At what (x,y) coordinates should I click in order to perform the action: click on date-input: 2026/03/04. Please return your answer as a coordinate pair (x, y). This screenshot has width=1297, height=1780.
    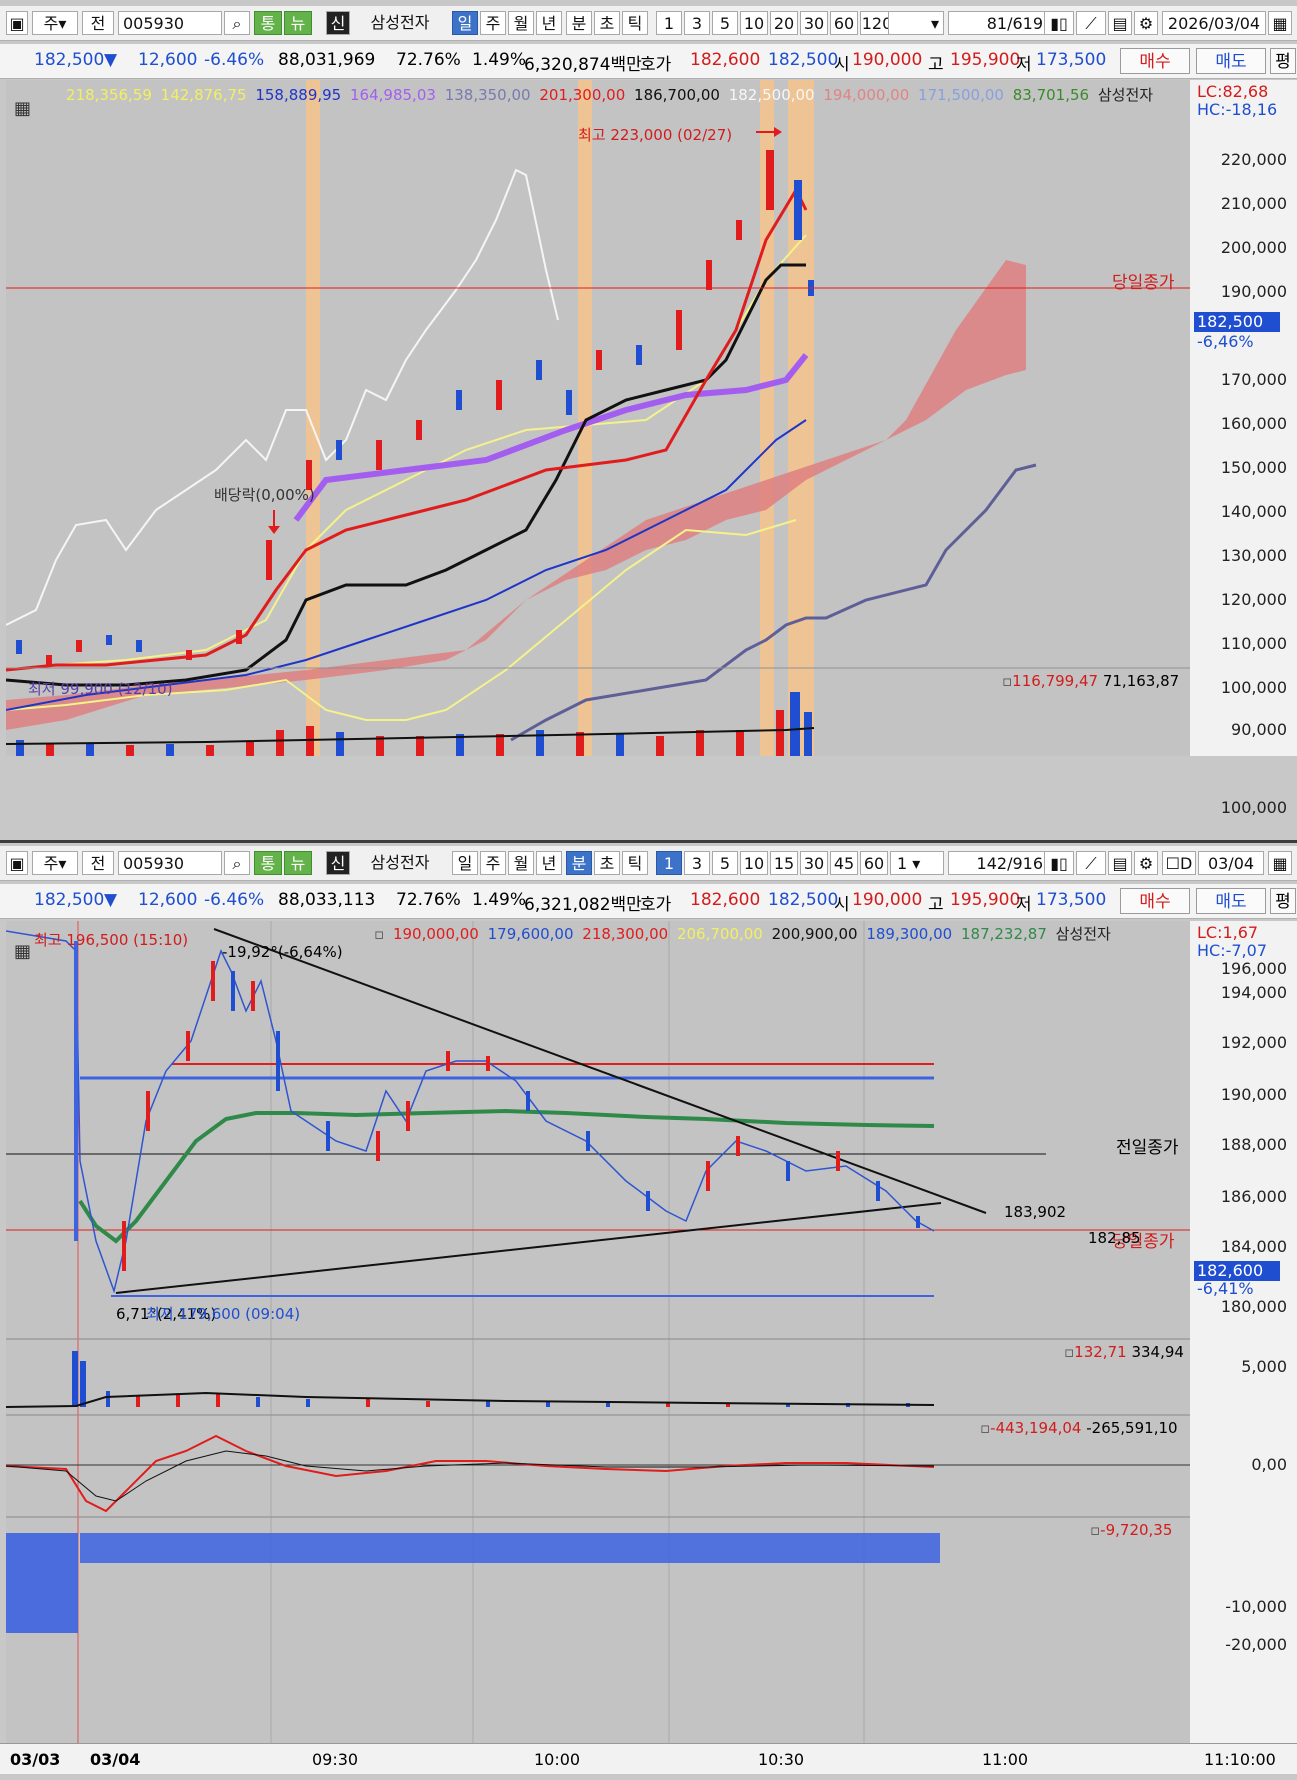
    Looking at the image, I should click on (1214, 23).